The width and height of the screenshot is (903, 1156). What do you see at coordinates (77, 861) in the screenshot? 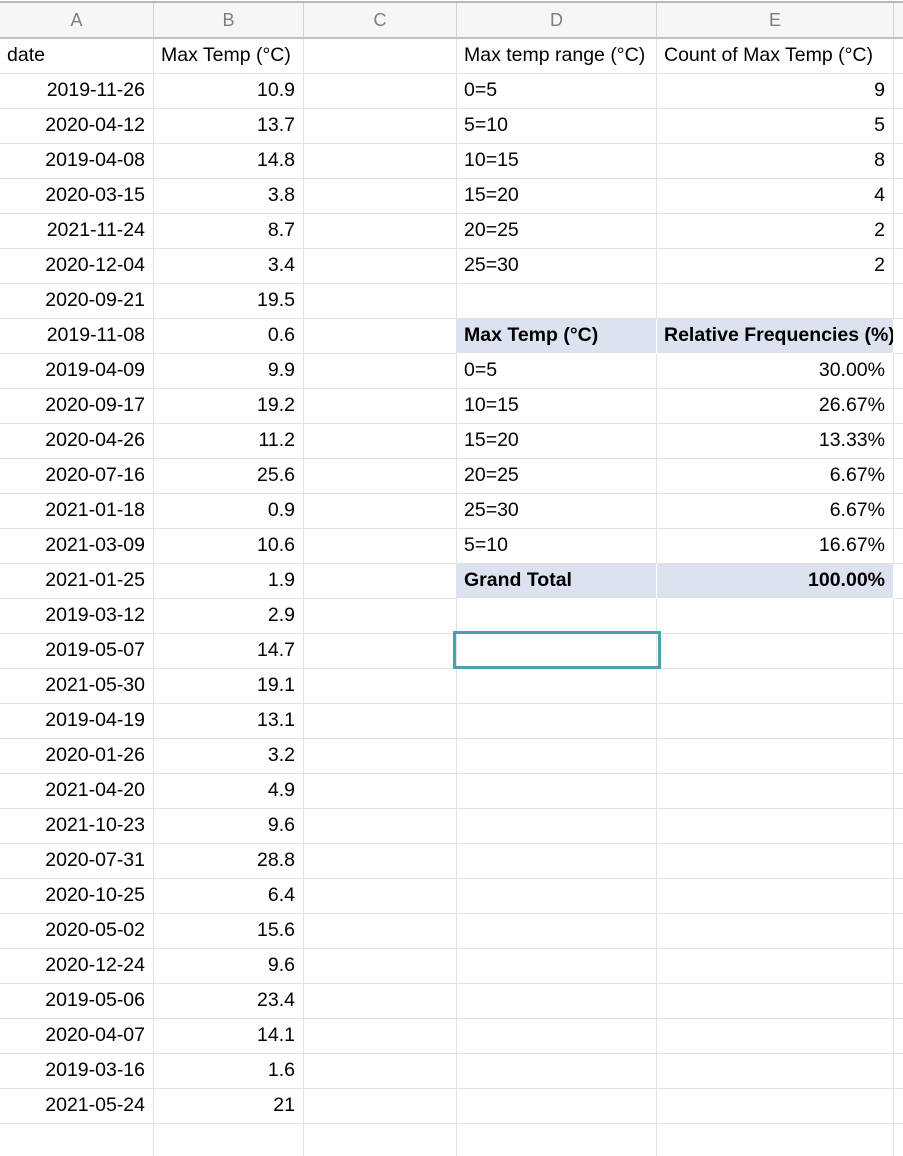
I see `cell-A24: 2020-07-31` at bounding box center [77, 861].